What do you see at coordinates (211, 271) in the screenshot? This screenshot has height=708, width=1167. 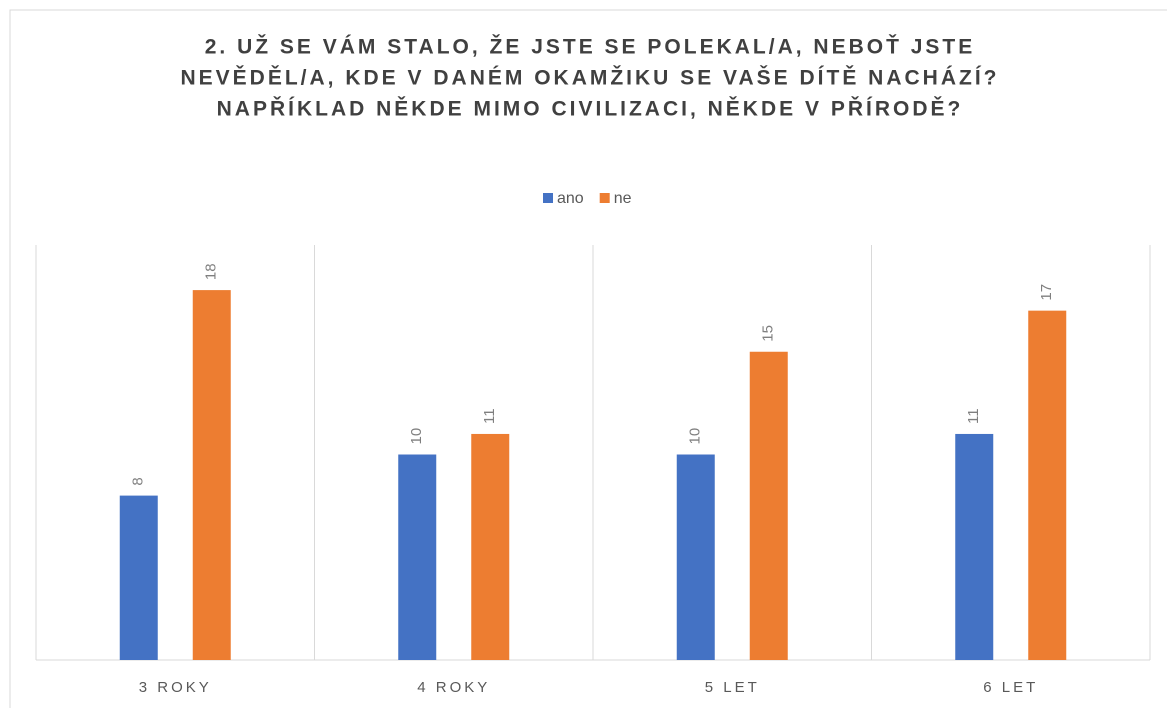 I see `data-label: 18` at bounding box center [211, 271].